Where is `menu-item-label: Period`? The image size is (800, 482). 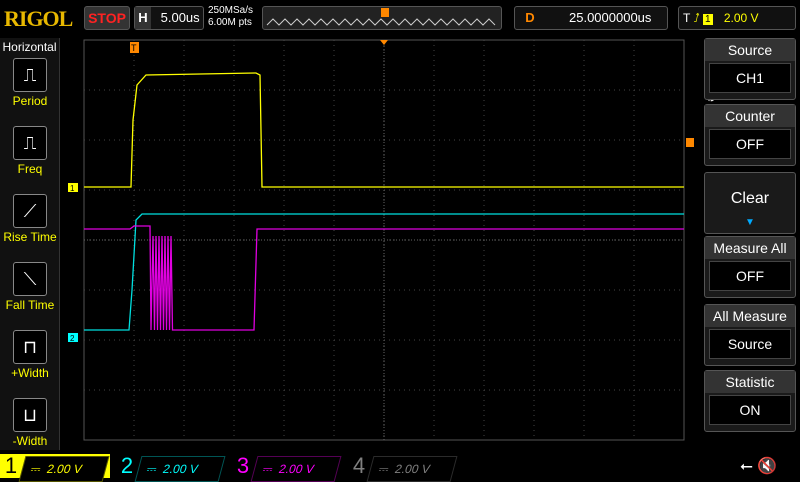 menu-item-label: Period is located at coordinates (30, 101).